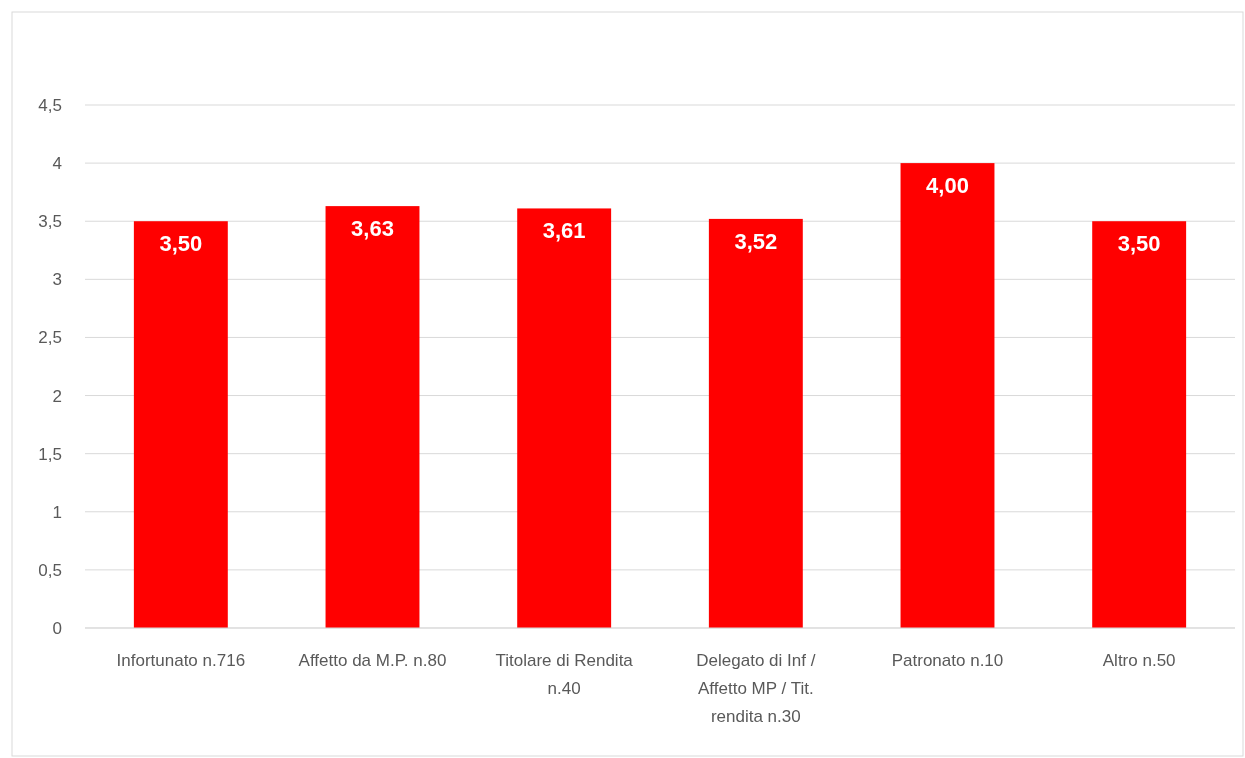 The height and width of the screenshot is (758, 1245). What do you see at coordinates (756, 688) in the screenshot?
I see `x-tick-label: Delegato di Inf / Affetto MP / Tit. rendita n.30` at bounding box center [756, 688].